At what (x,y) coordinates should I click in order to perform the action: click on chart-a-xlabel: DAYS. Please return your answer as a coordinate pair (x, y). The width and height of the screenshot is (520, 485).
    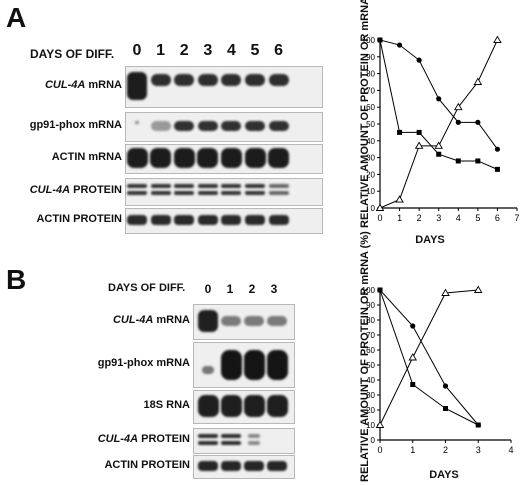
    Looking at the image, I should click on (430, 240).